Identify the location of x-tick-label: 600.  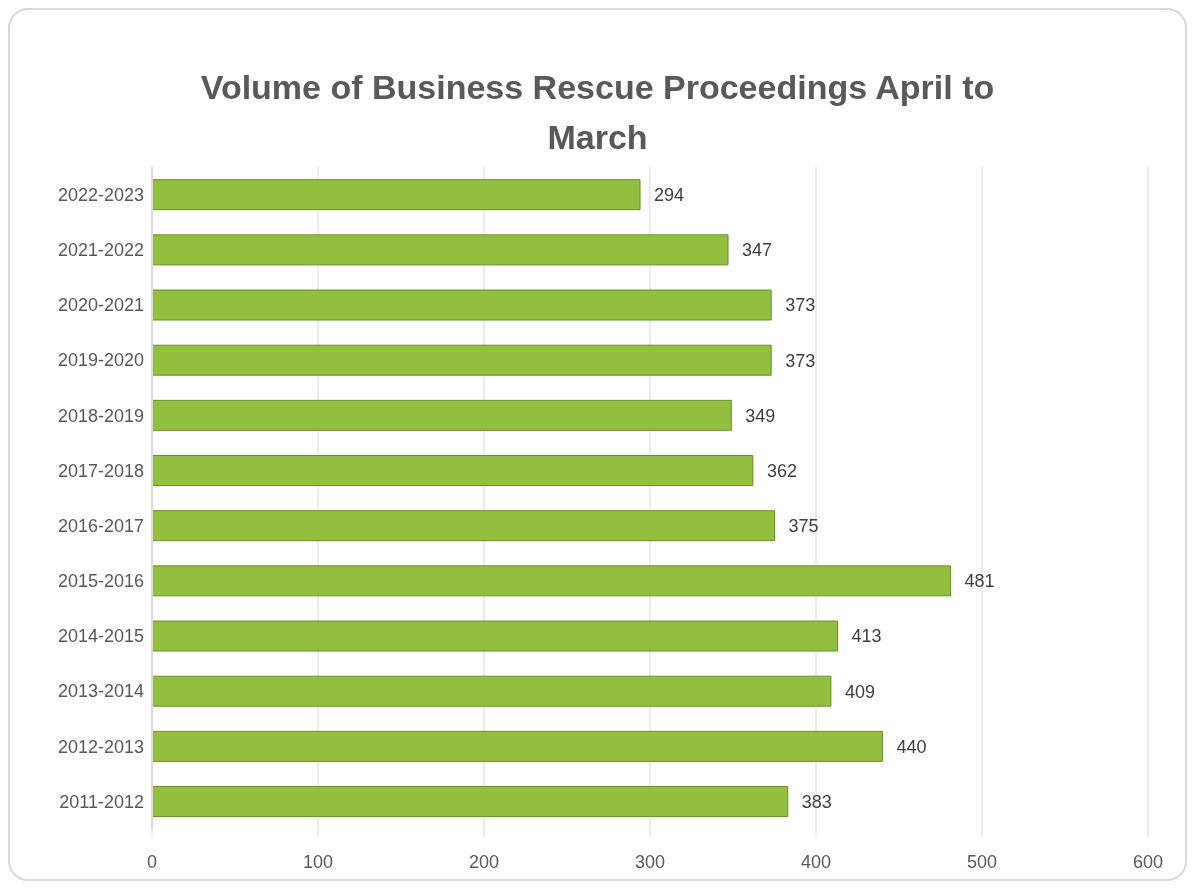
(1148, 861).